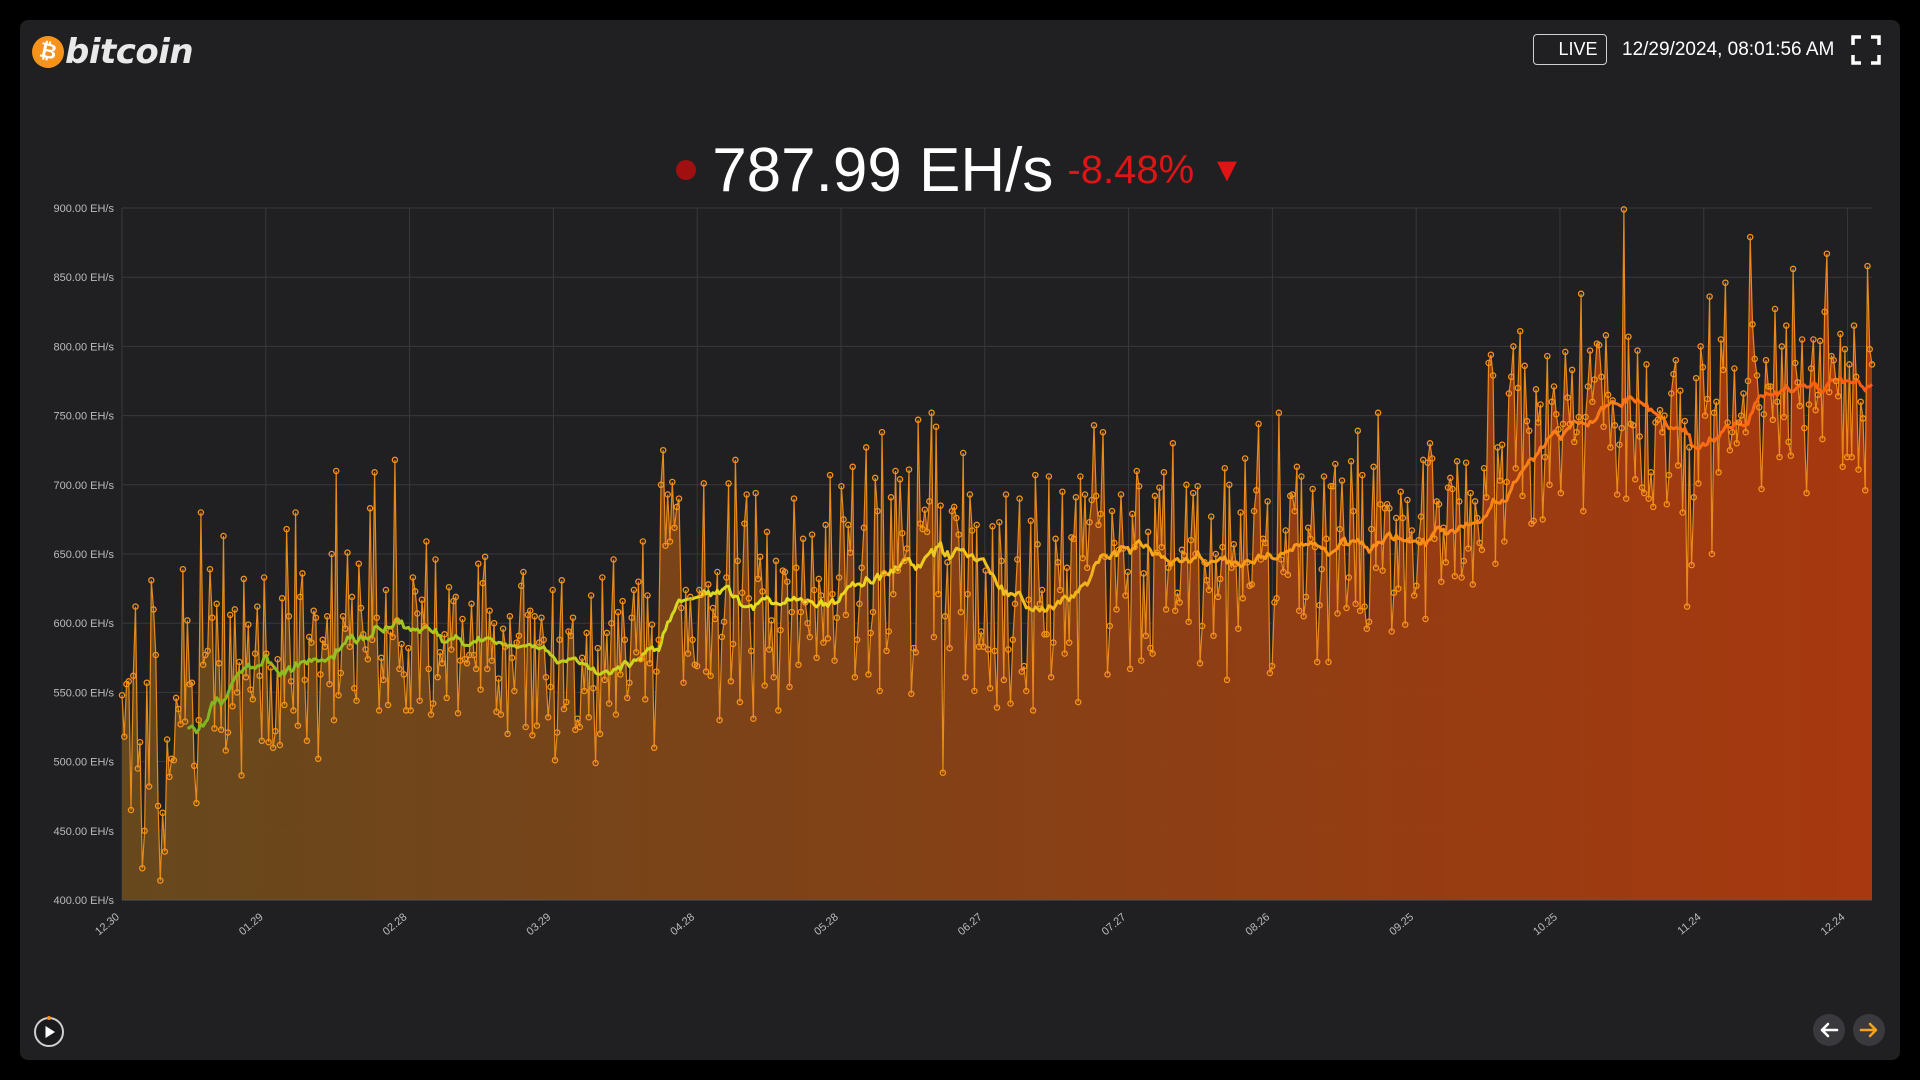  What do you see at coordinates (960, 170) in the screenshot?
I see `hashrate-headline: 787.99 EH/s -8.48% ▼` at bounding box center [960, 170].